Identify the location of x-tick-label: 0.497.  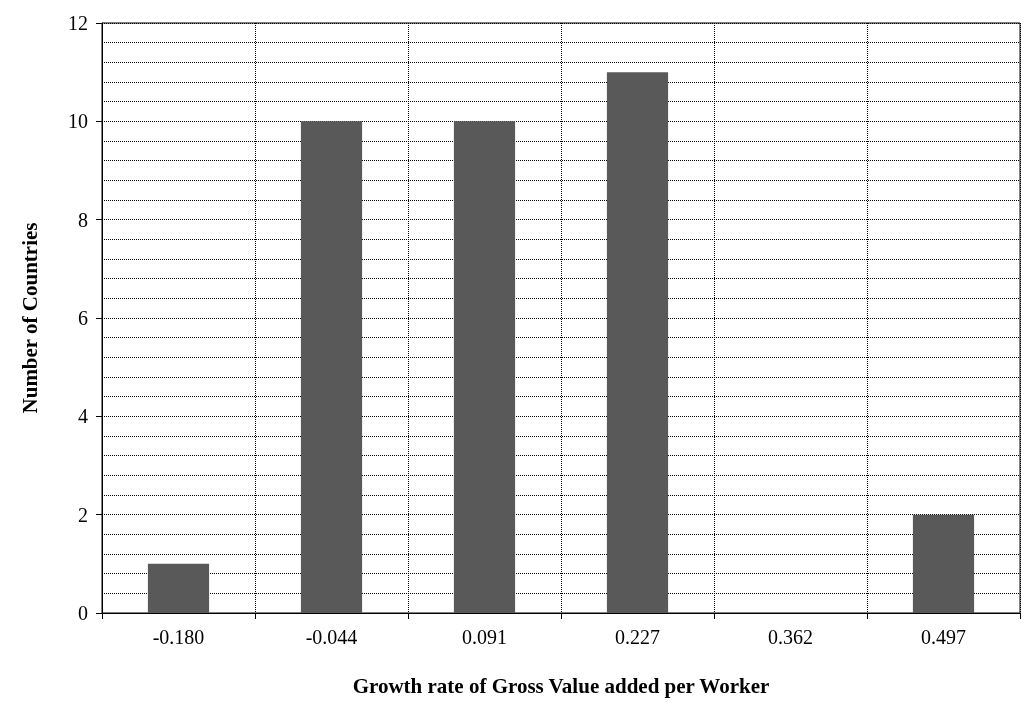
(943, 637).